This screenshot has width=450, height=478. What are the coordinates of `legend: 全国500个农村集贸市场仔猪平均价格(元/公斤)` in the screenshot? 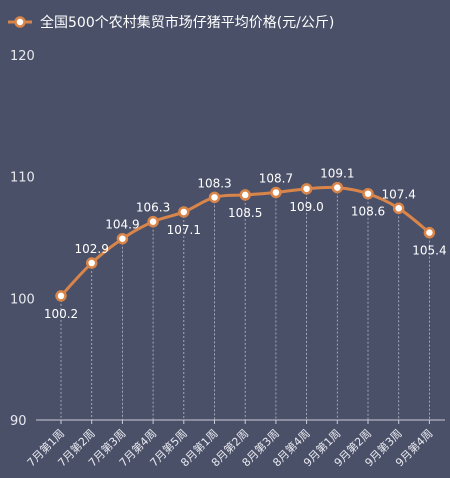 It's located at (171, 22).